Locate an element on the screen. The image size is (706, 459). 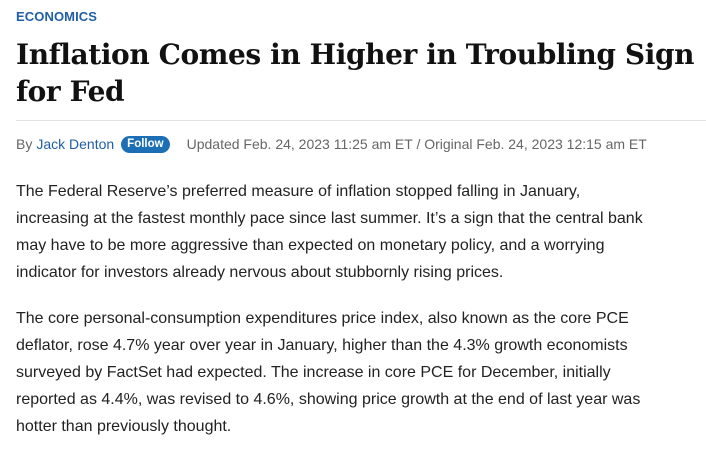
follow-button: Follow is located at coordinates (145, 144).